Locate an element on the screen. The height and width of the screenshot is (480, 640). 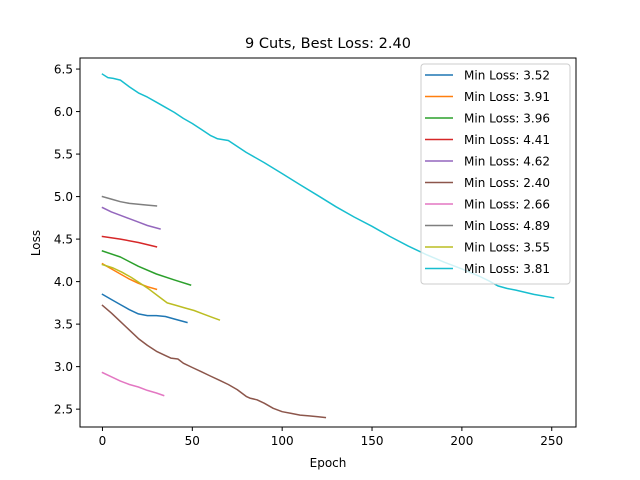
legend-item: Min Loss: 3.96 is located at coordinates (487, 119).